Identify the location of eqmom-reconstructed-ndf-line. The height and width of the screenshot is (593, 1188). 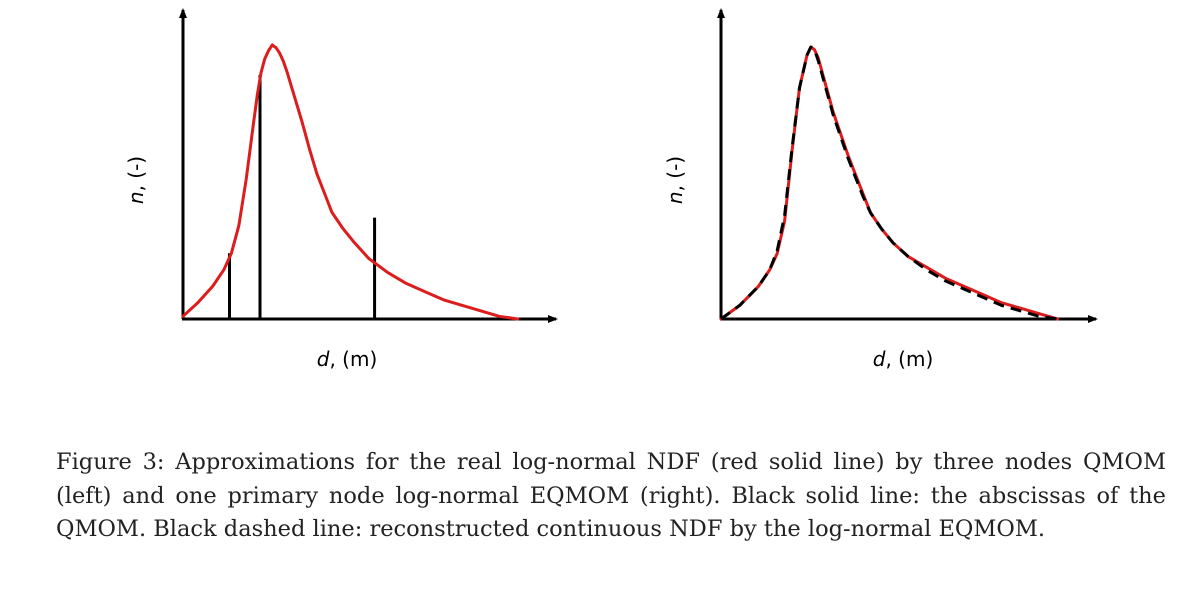
(889, 183).